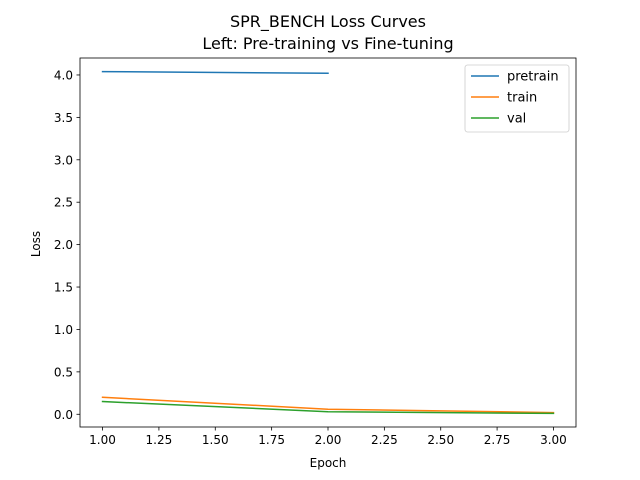 The height and width of the screenshot is (480, 640). What do you see at coordinates (553, 440) in the screenshot?
I see `x-tick-label: 3.00` at bounding box center [553, 440].